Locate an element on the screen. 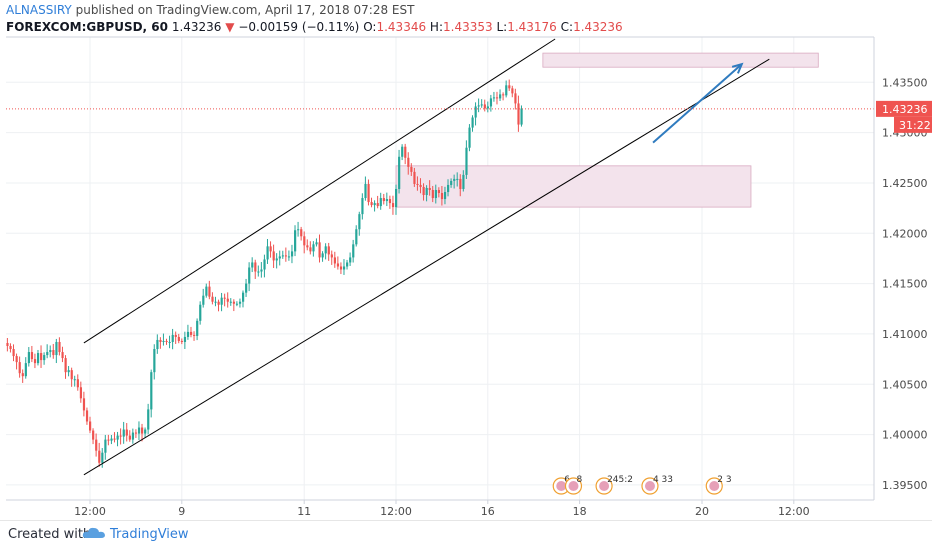 This screenshot has height=551, width=932. x-tick-label: 9 is located at coordinates (181, 511).